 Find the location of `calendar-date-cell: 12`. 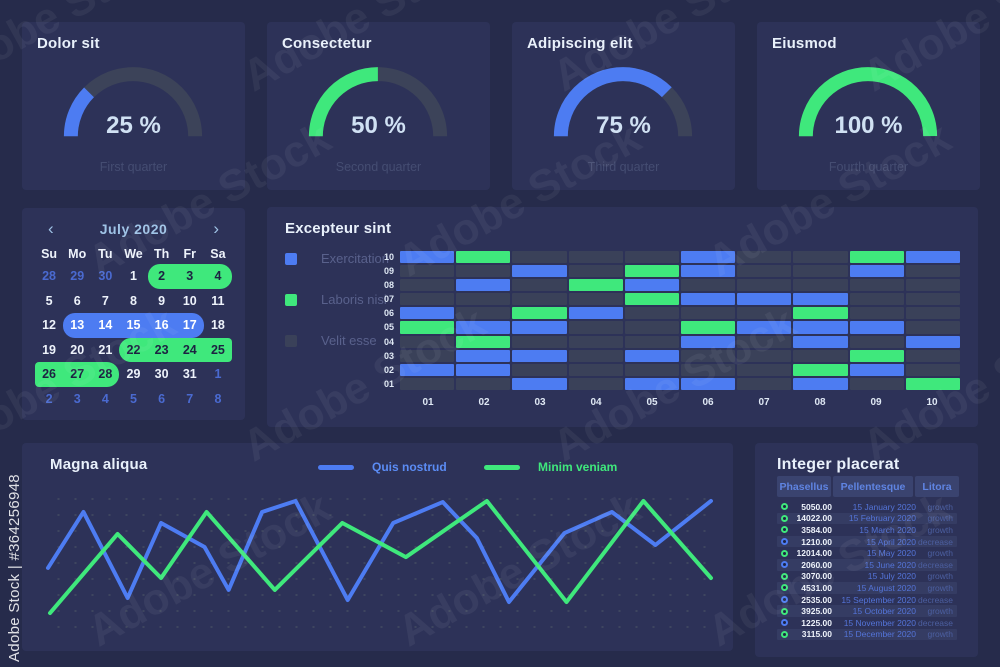

calendar-date-cell: 12 is located at coordinates (49, 325).